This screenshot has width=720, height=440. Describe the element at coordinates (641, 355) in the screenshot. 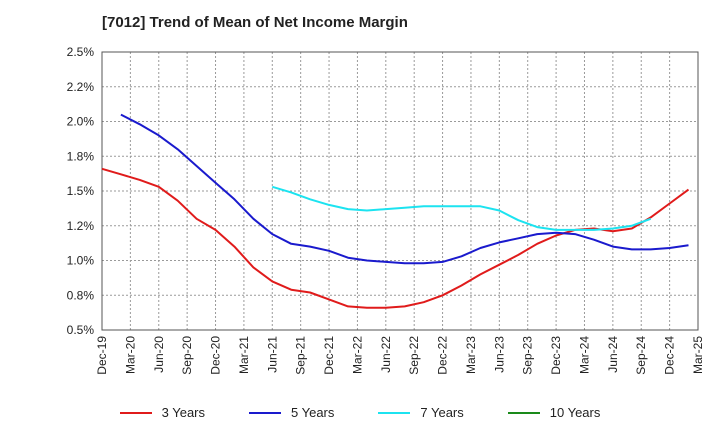

I see `x-tick-label: Sep-24` at that location.